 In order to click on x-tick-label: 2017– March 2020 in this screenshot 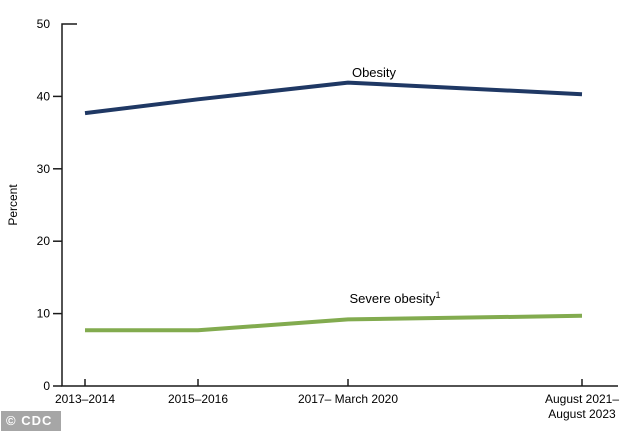, I will do `click(348, 399)`.